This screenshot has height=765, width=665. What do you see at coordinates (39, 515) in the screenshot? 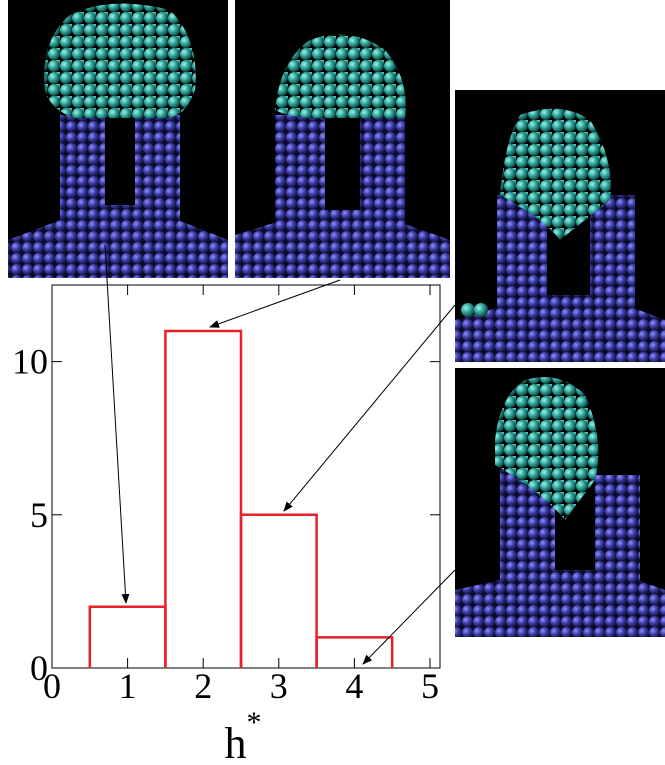
I see `y-tick-label: 5` at bounding box center [39, 515].